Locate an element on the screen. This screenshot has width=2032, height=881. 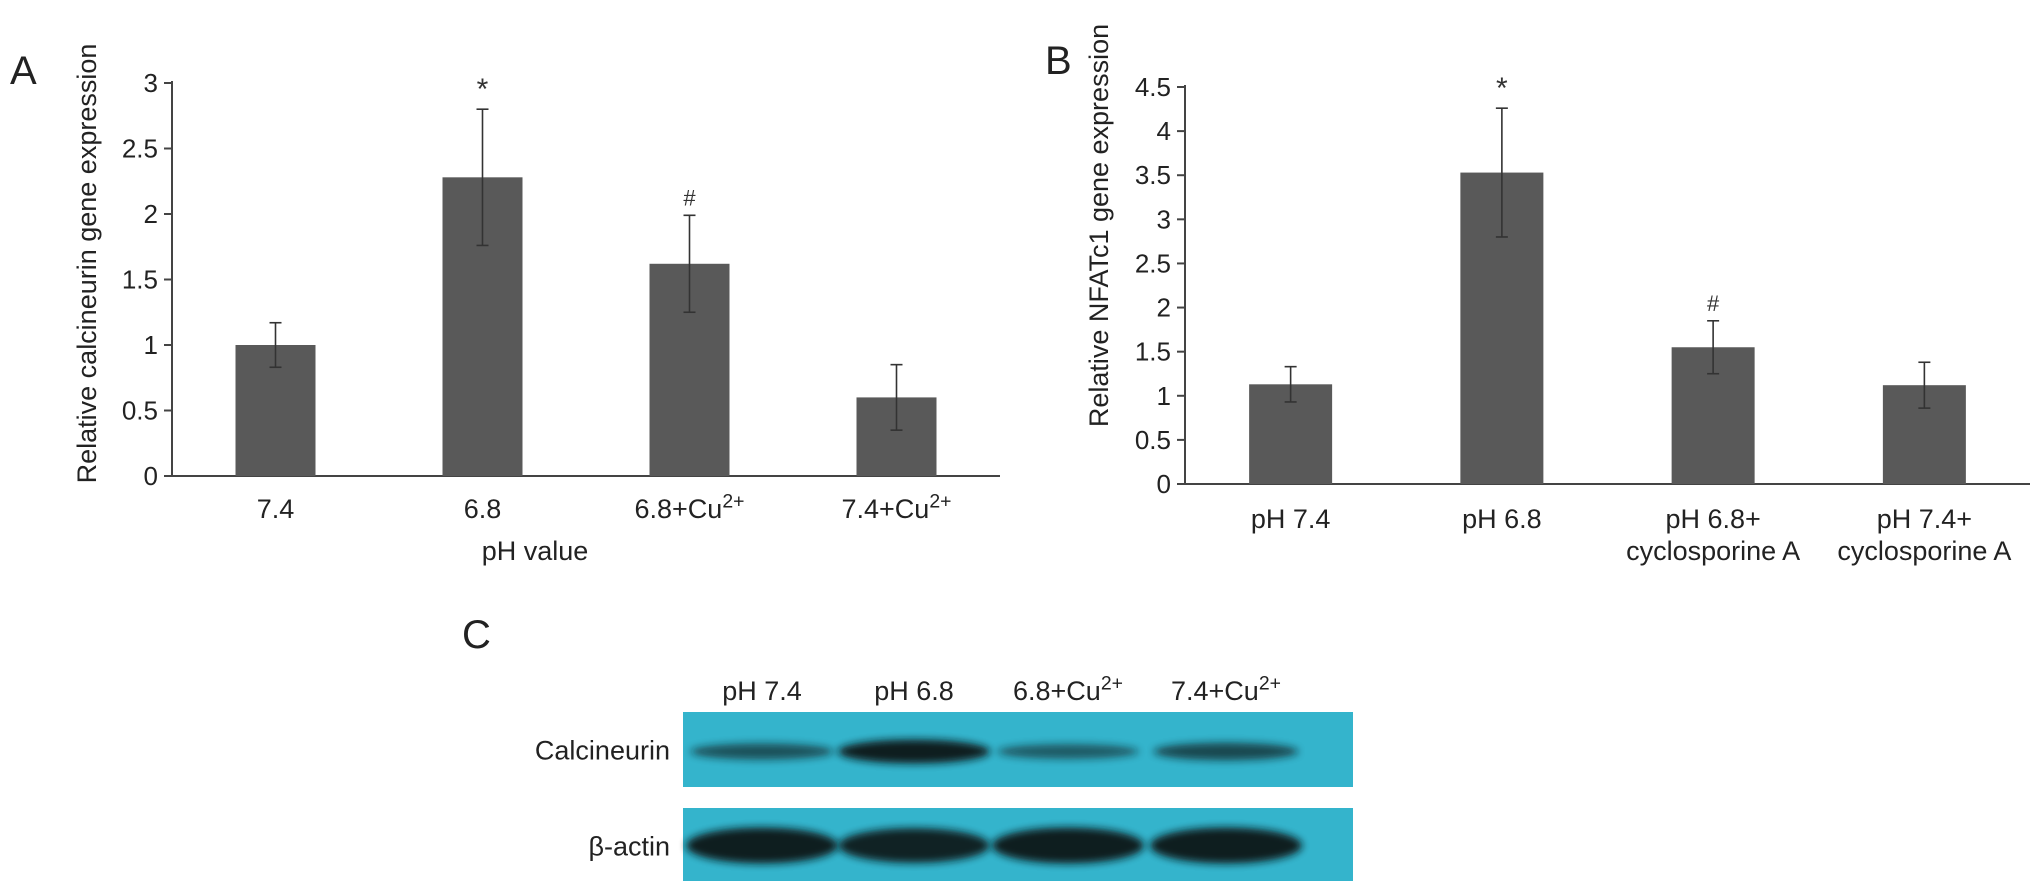
chart1-y-tick-label: 0 is located at coordinates (1164, 484).